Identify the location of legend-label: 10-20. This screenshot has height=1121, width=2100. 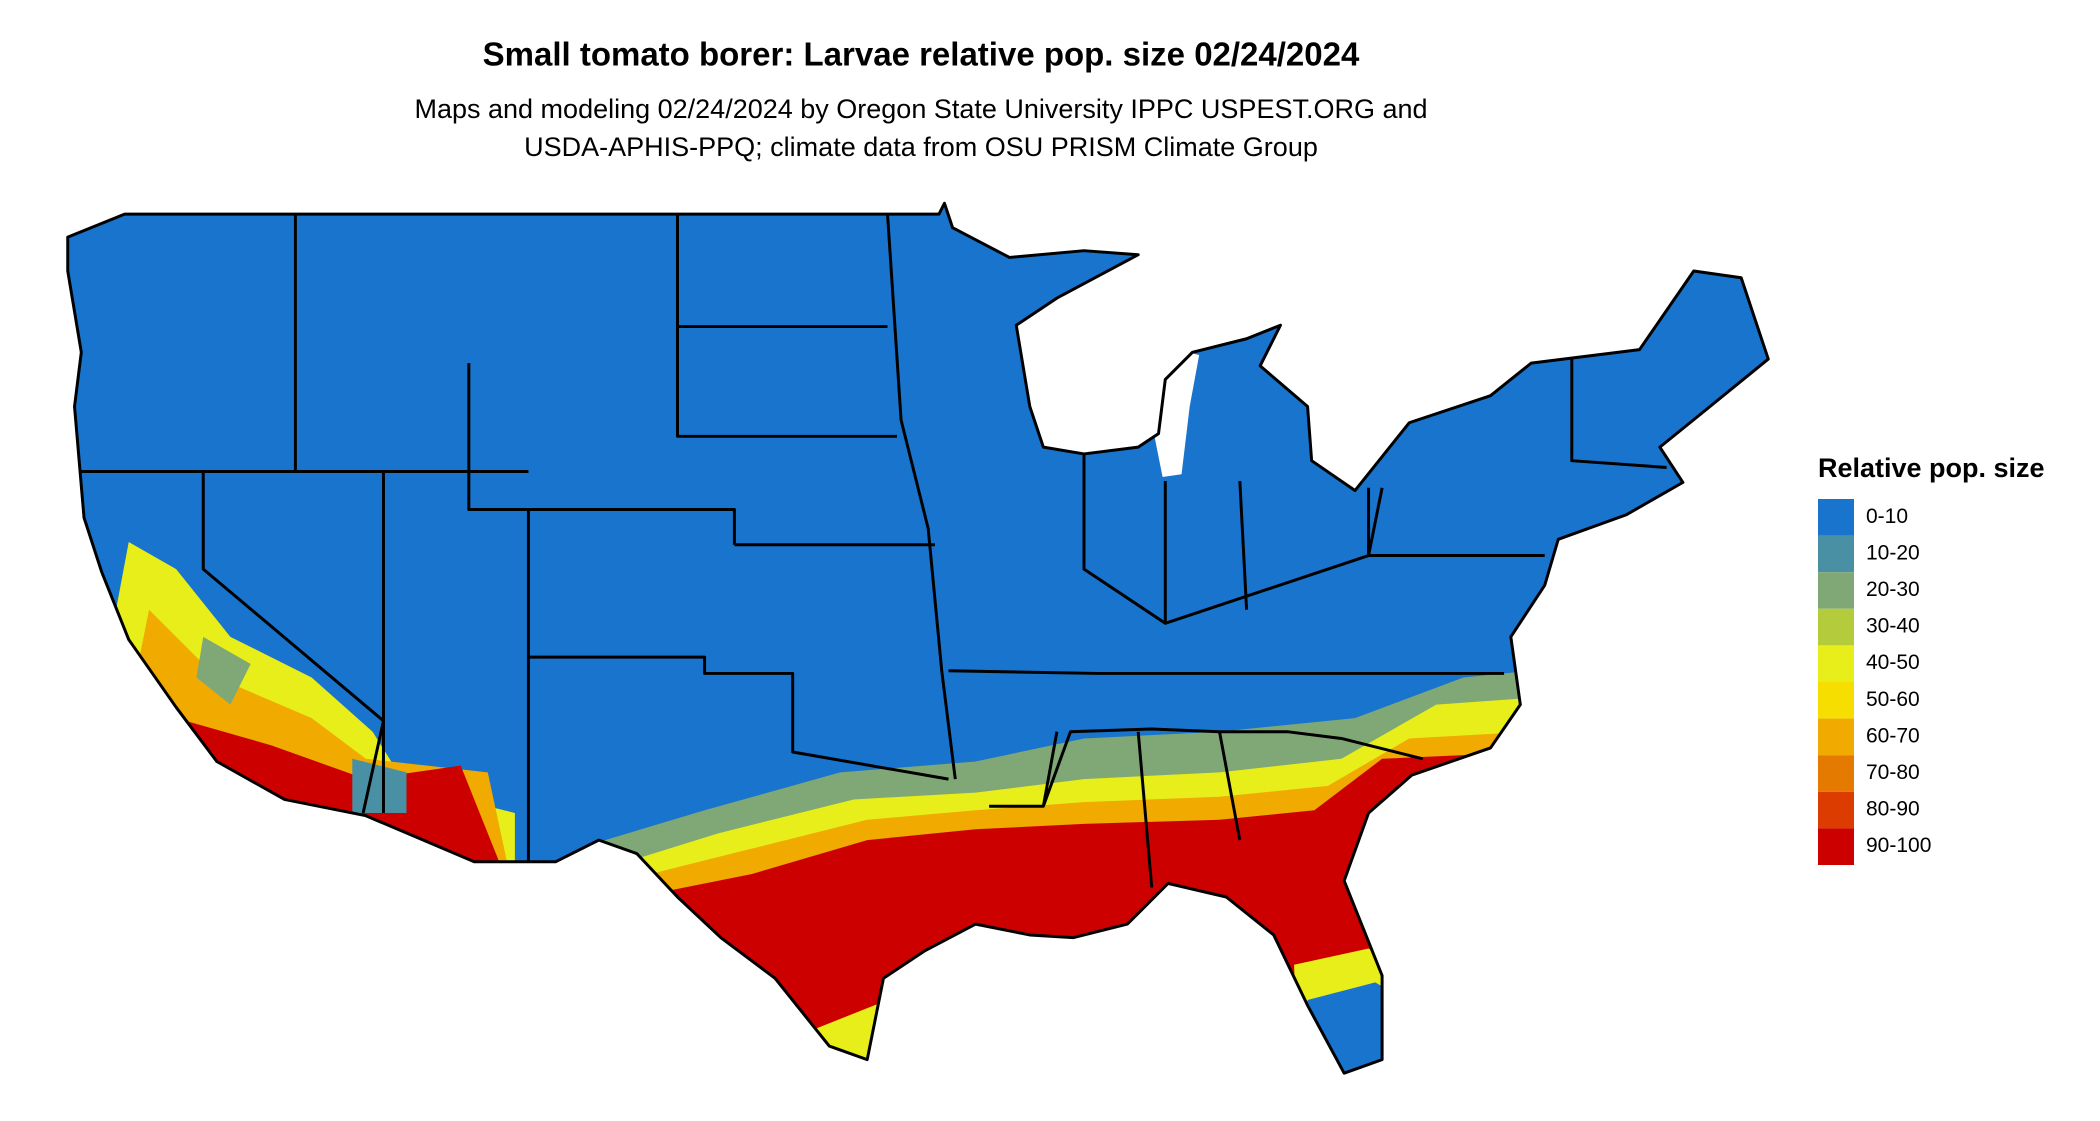
(1893, 552).